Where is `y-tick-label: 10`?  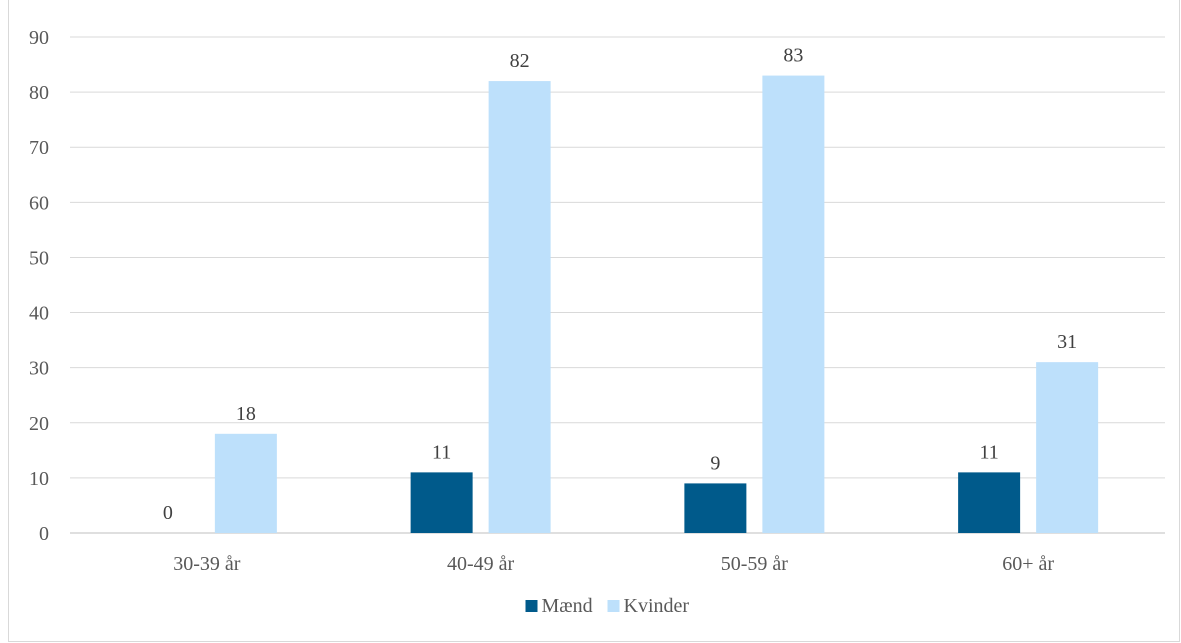
y-tick-label: 10 is located at coordinates (39, 479).